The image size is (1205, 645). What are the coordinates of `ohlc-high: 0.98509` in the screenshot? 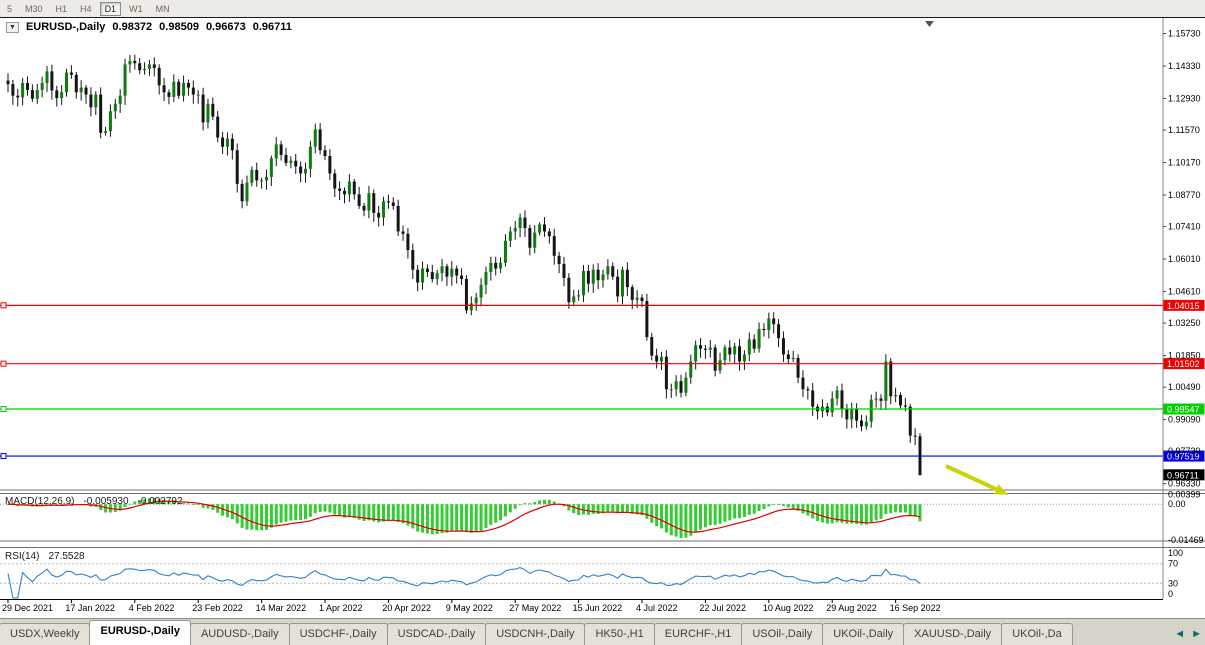 It's located at (179, 27).